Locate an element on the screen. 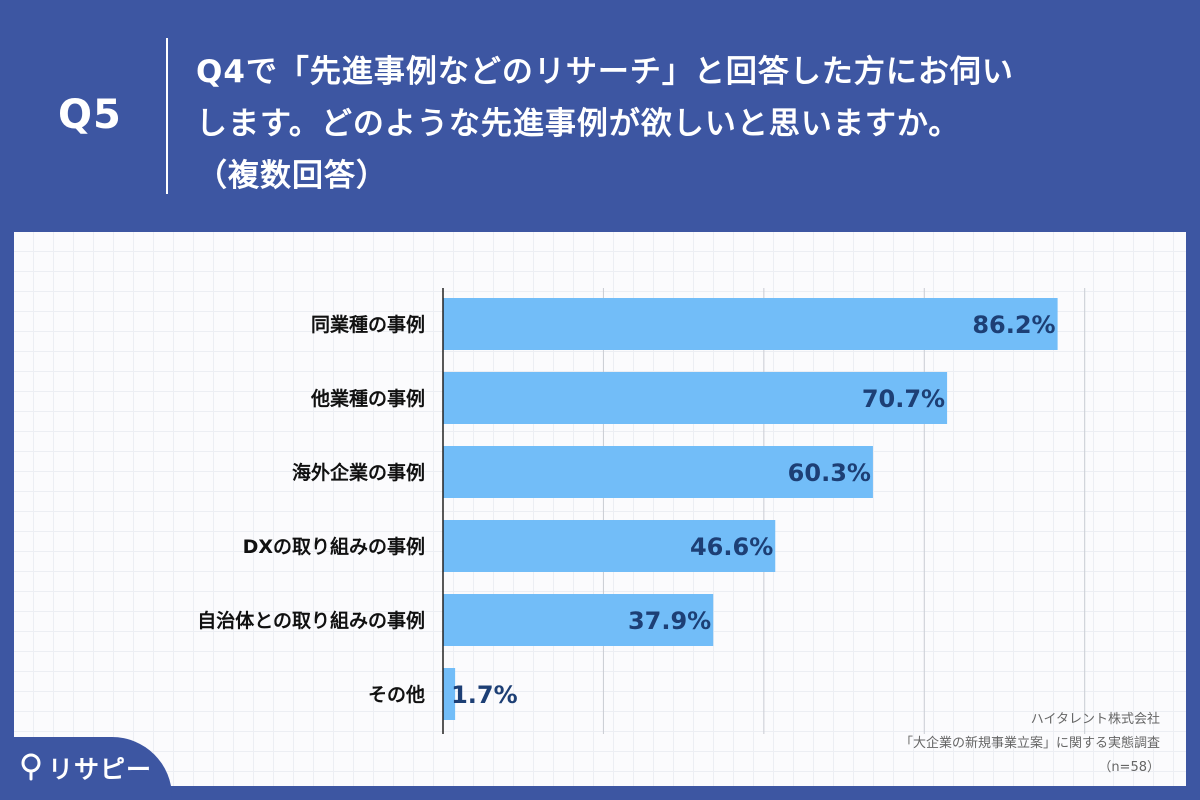  logo-tab is located at coordinates (86, 768).